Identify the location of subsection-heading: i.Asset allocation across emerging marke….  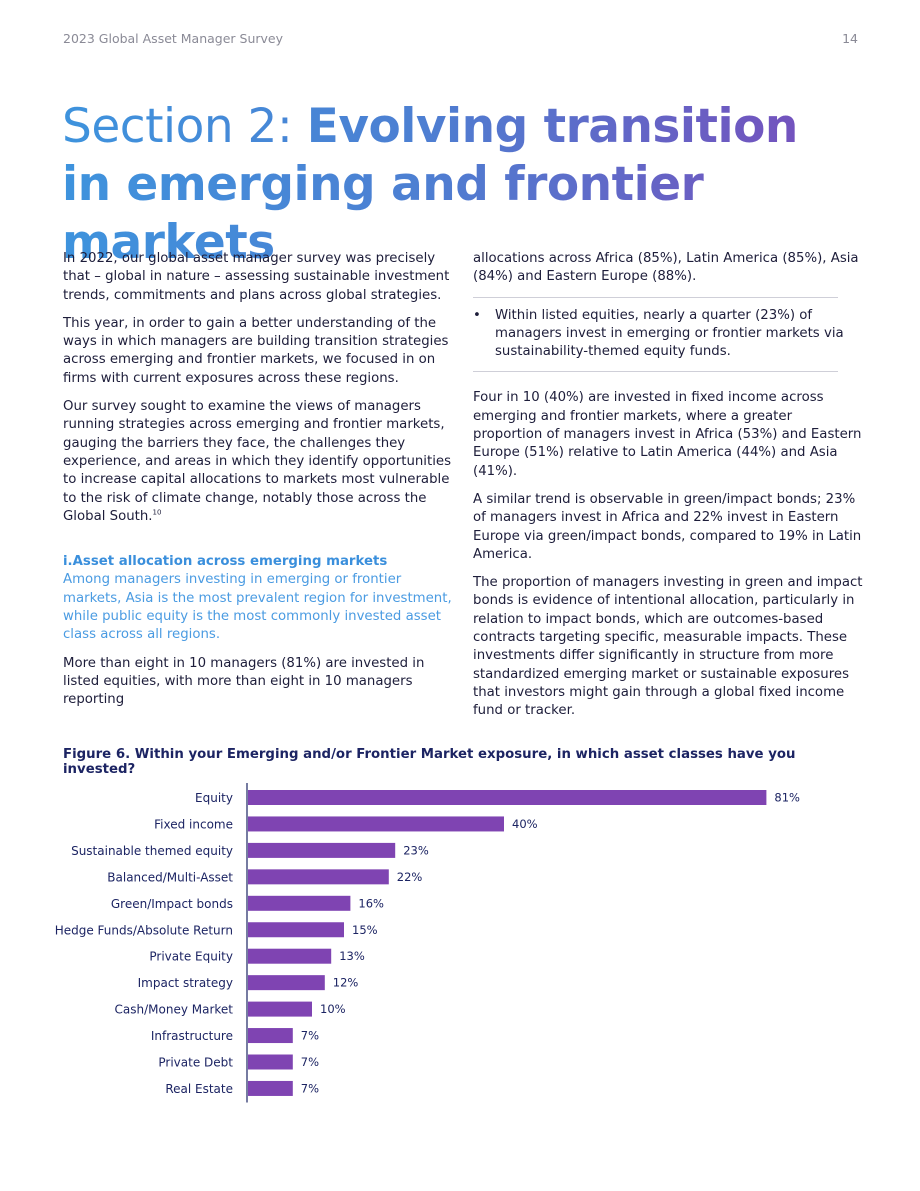
(225, 562).